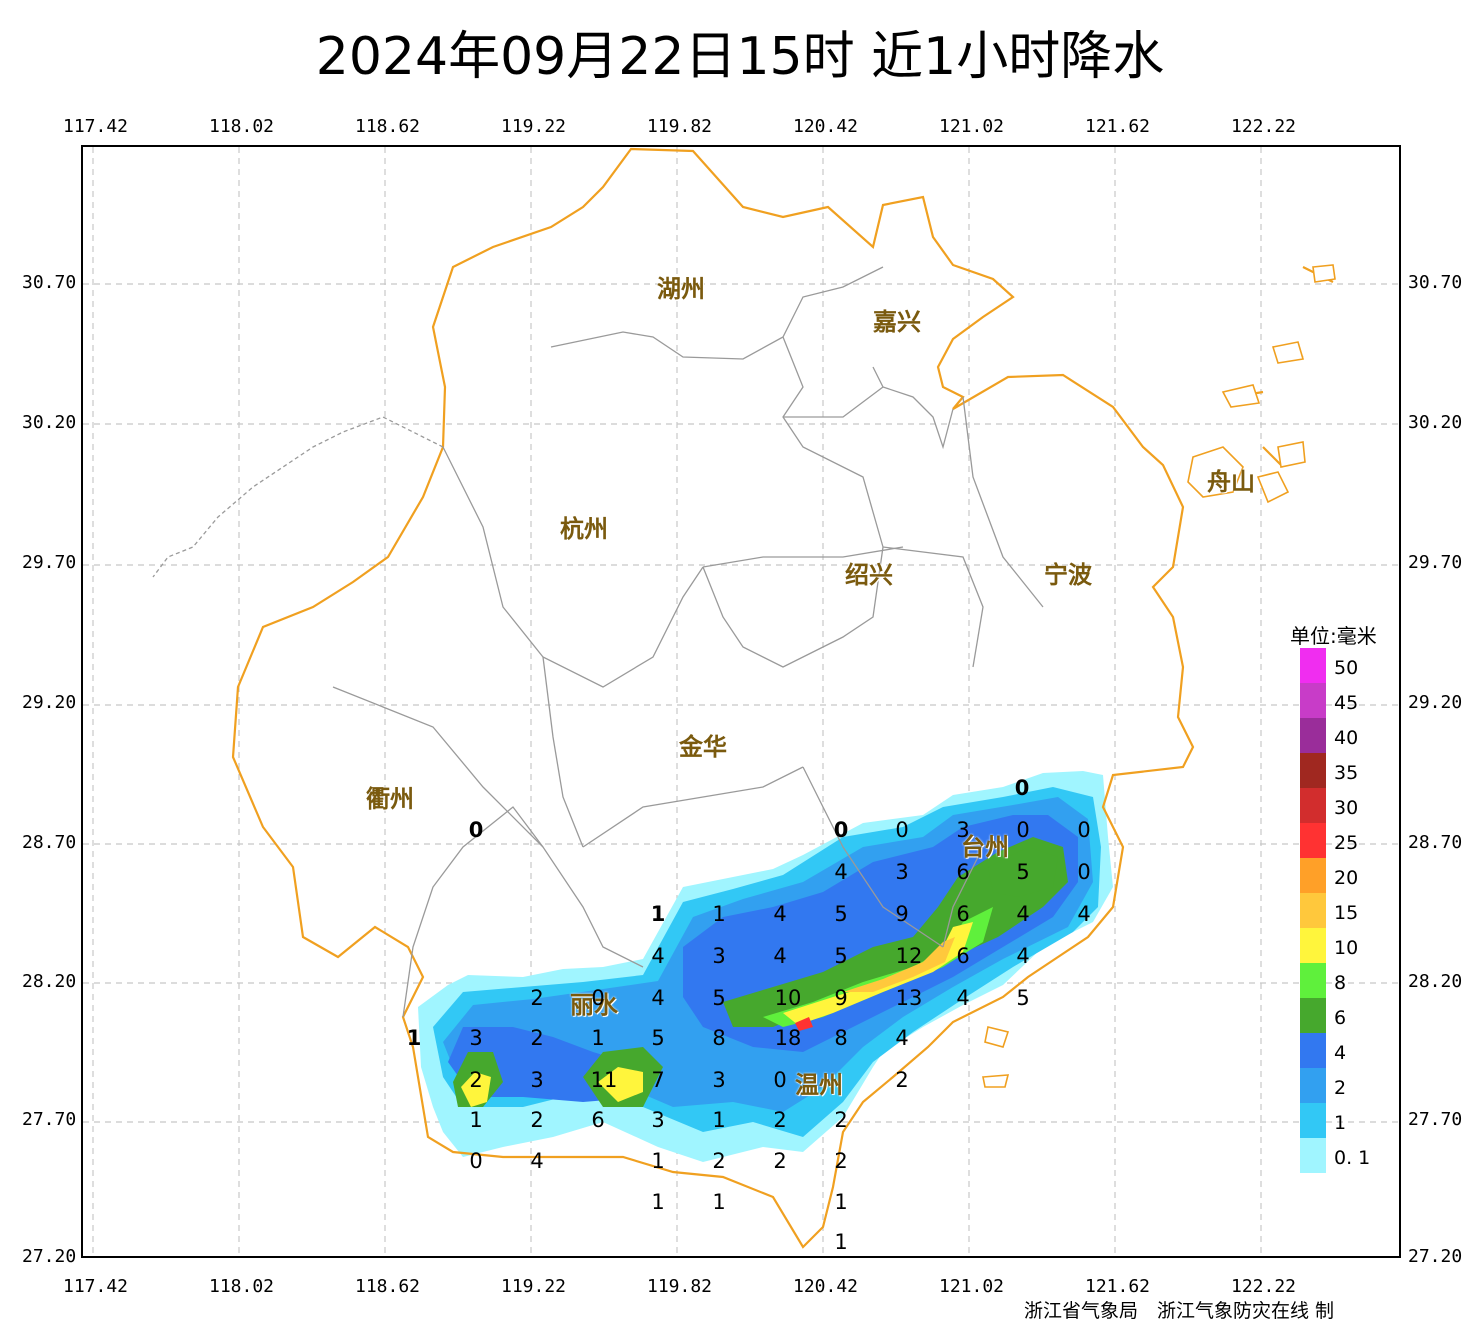  I want to click on station-value: 10, so click(788, 998).